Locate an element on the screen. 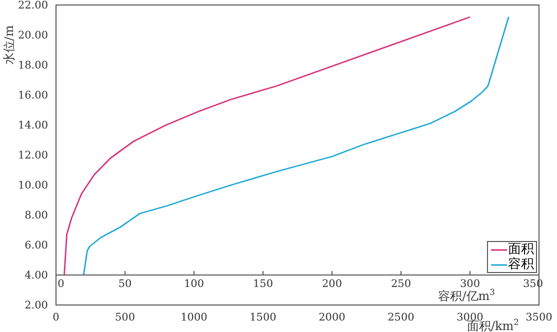 Image resolution: width=557 pixels, height=332 pixels. x2-tick-label: 200 is located at coordinates (332, 284).